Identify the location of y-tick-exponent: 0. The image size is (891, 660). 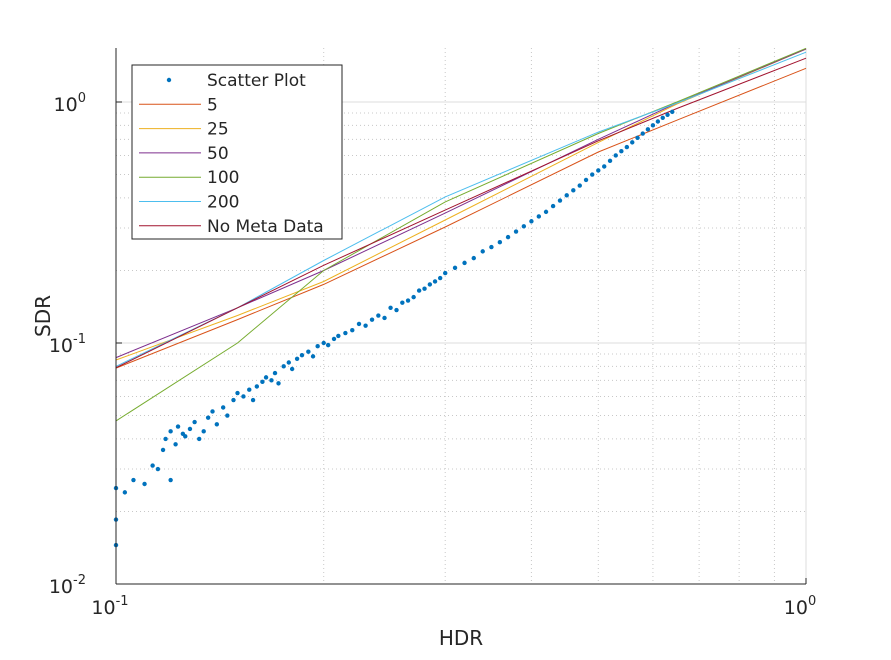
(82, 98).